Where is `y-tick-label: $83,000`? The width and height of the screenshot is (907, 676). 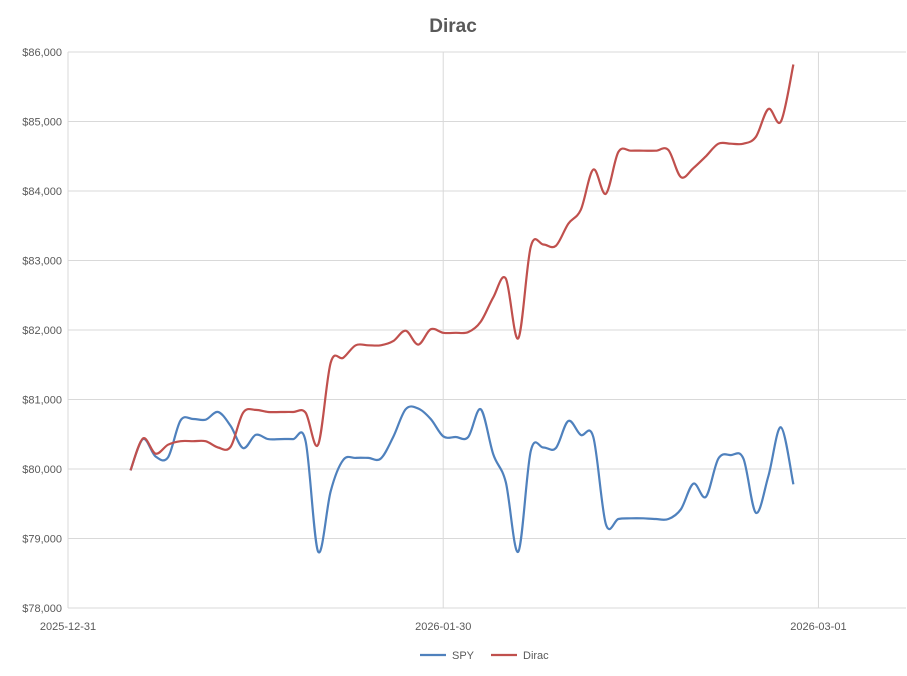
y-tick-label: $83,000 is located at coordinates (42, 262).